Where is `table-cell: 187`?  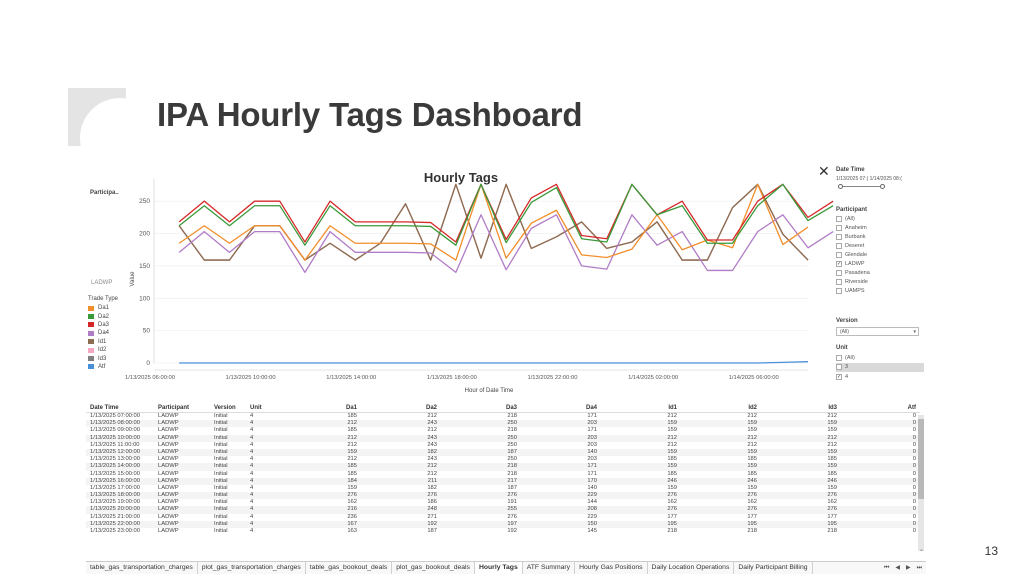
table-cell: 187 is located at coordinates (512, 451).